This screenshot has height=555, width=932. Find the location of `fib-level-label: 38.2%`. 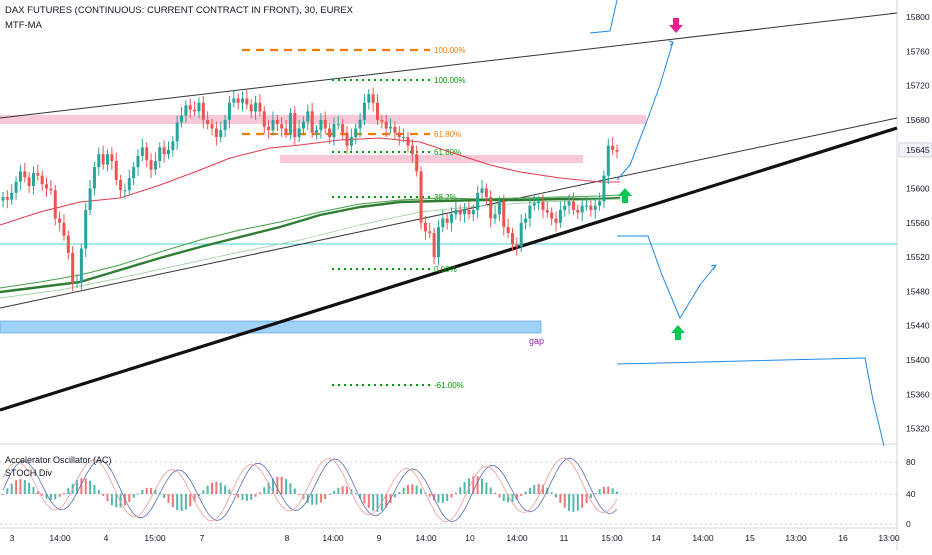

fib-level-label: 38.2% is located at coordinates (445, 197).